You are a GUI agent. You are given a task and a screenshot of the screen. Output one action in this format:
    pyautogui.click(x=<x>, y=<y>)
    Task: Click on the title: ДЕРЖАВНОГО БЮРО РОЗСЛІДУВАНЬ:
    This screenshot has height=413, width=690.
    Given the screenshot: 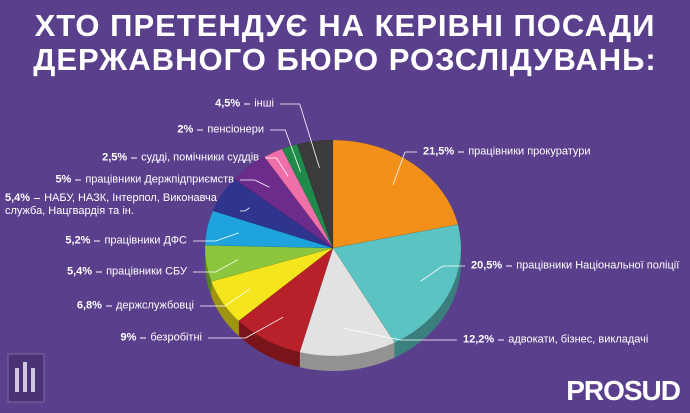 What is the action you would take?
    pyautogui.click(x=345, y=59)
    